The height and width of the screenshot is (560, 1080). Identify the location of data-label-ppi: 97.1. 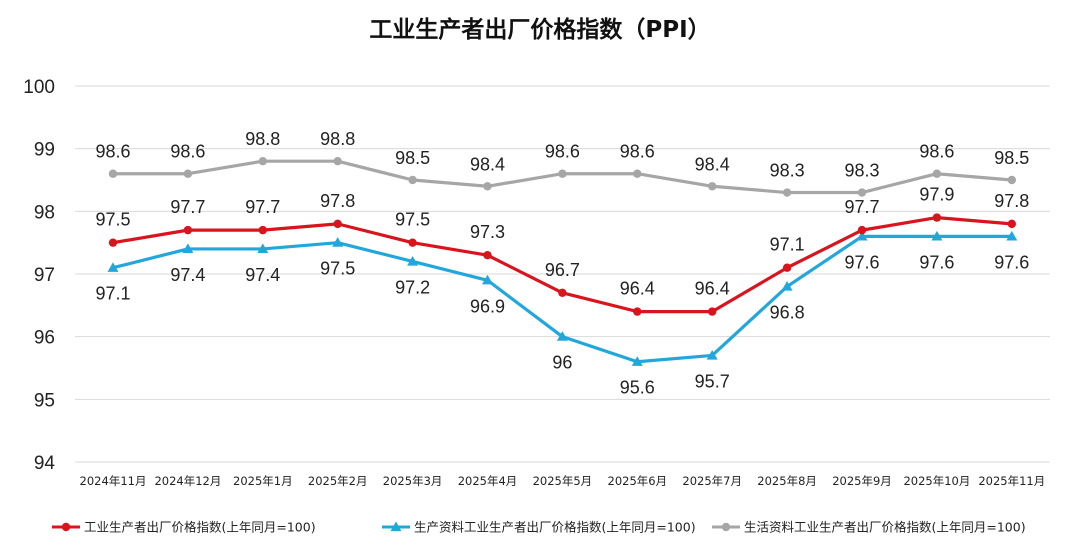
(787, 245).